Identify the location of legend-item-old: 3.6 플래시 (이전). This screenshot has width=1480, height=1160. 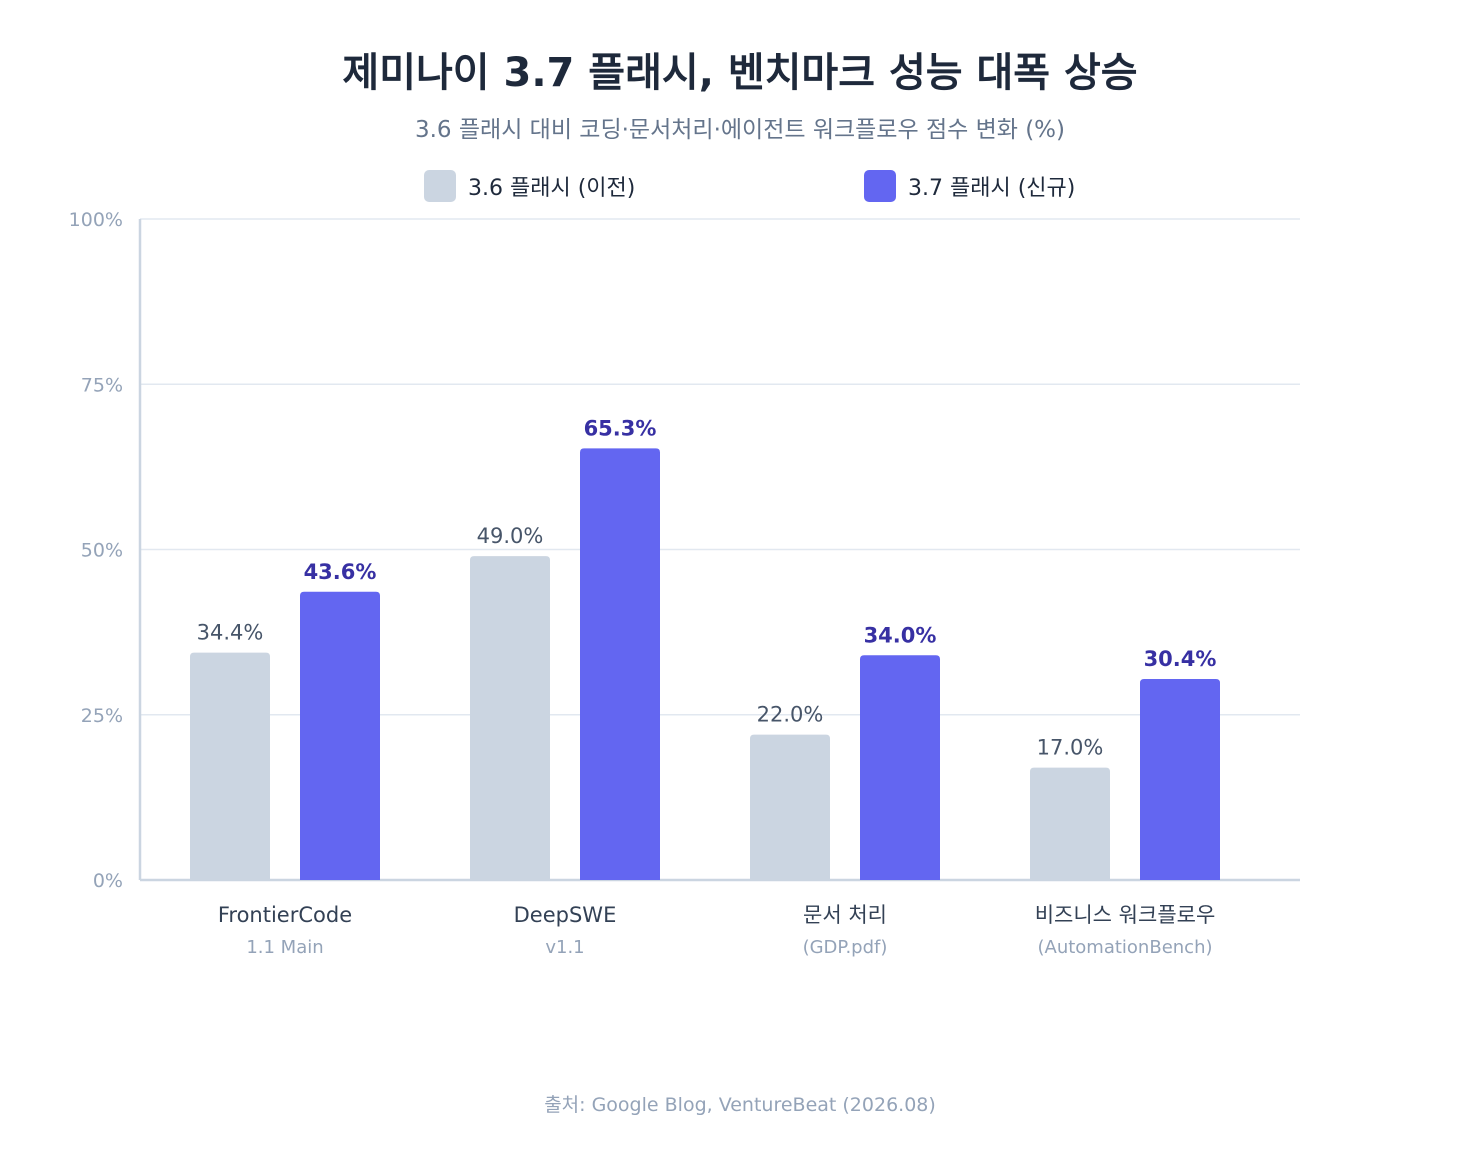
(529, 186).